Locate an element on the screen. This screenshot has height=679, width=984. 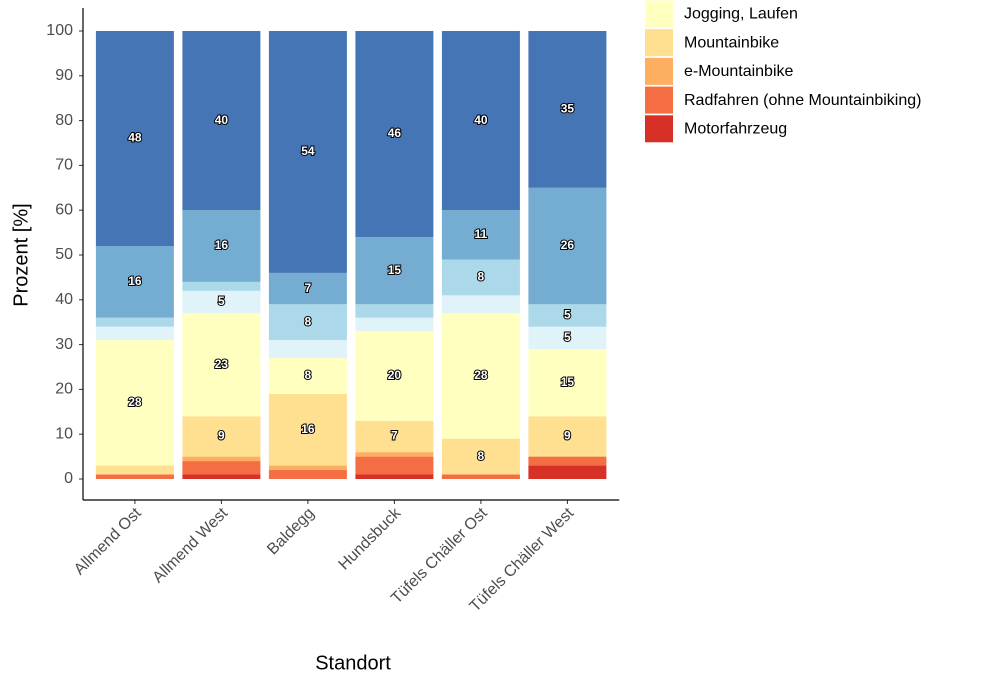
legend-label: Jogging, Laufen is located at coordinates (741, 14).